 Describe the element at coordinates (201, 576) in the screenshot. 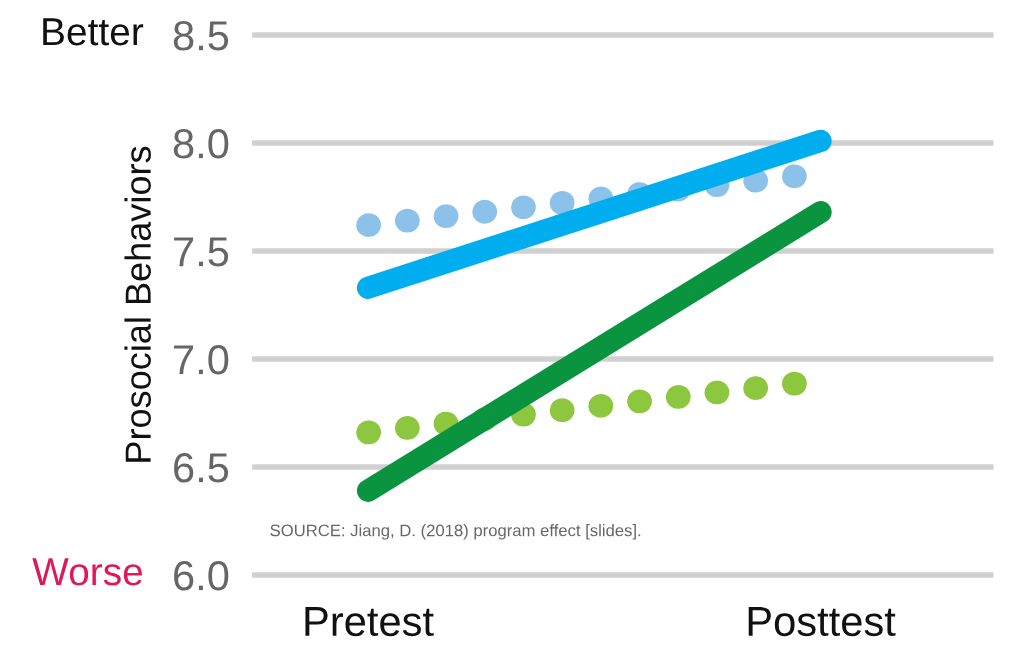

I see `y-tick-label: 6.0` at that location.